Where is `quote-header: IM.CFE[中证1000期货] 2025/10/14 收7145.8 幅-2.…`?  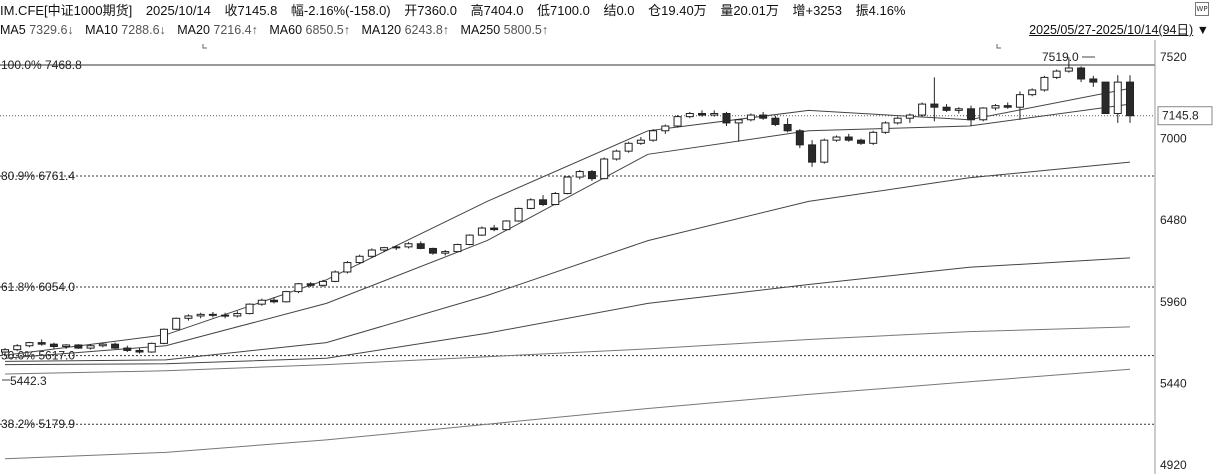
quote-header: IM.CFE[中证1000期货] 2025/10/14 收7145.8 幅-2.… is located at coordinates (458, 11).